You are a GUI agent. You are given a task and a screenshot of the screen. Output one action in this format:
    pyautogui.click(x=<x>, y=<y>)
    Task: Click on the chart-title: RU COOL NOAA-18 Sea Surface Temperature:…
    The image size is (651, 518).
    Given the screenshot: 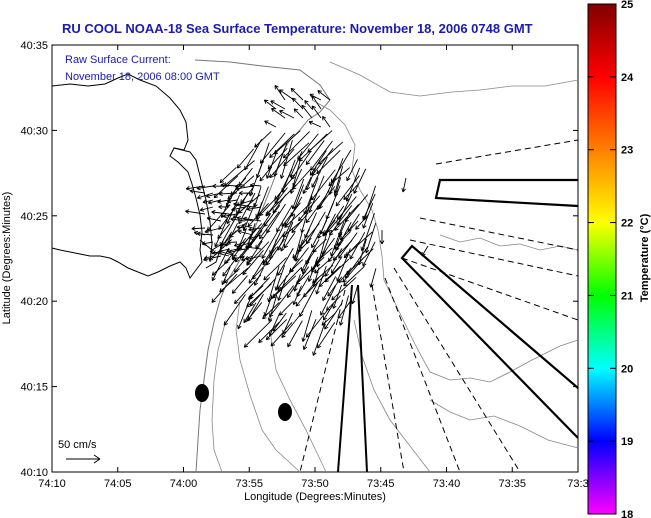 What is the action you would take?
    pyautogui.click(x=297, y=28)
    